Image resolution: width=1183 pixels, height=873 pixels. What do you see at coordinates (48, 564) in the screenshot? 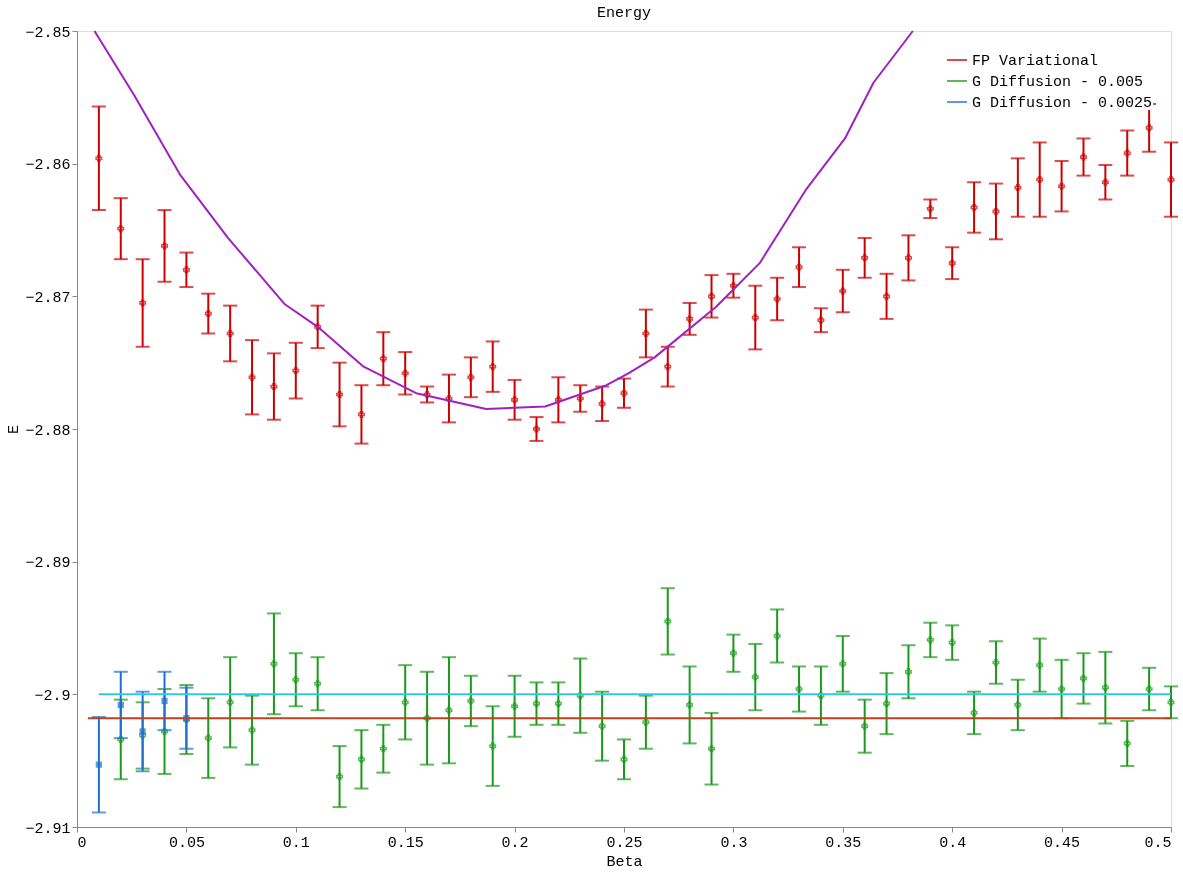
I see `y-tick-label: −2.89` at bounding box center [48, 564].